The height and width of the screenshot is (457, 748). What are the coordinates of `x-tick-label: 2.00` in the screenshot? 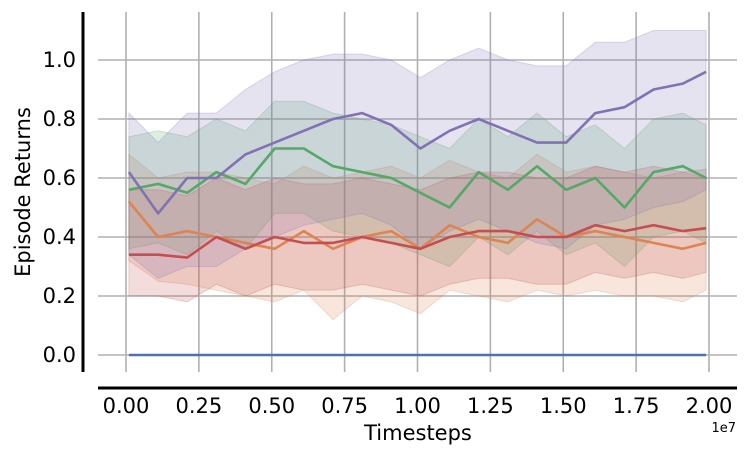 It's located at (709, 406).